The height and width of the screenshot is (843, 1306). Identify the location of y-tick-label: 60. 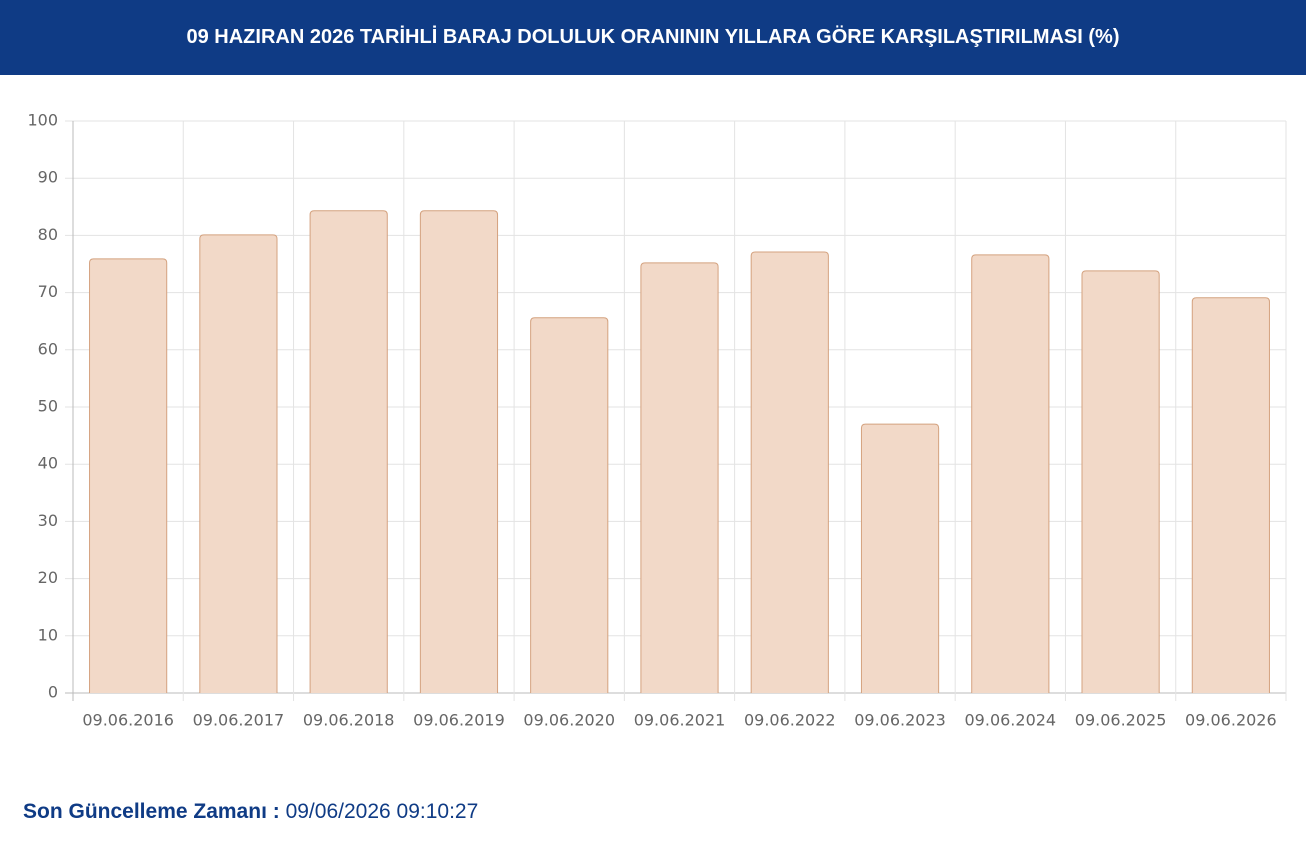
(48, 348).